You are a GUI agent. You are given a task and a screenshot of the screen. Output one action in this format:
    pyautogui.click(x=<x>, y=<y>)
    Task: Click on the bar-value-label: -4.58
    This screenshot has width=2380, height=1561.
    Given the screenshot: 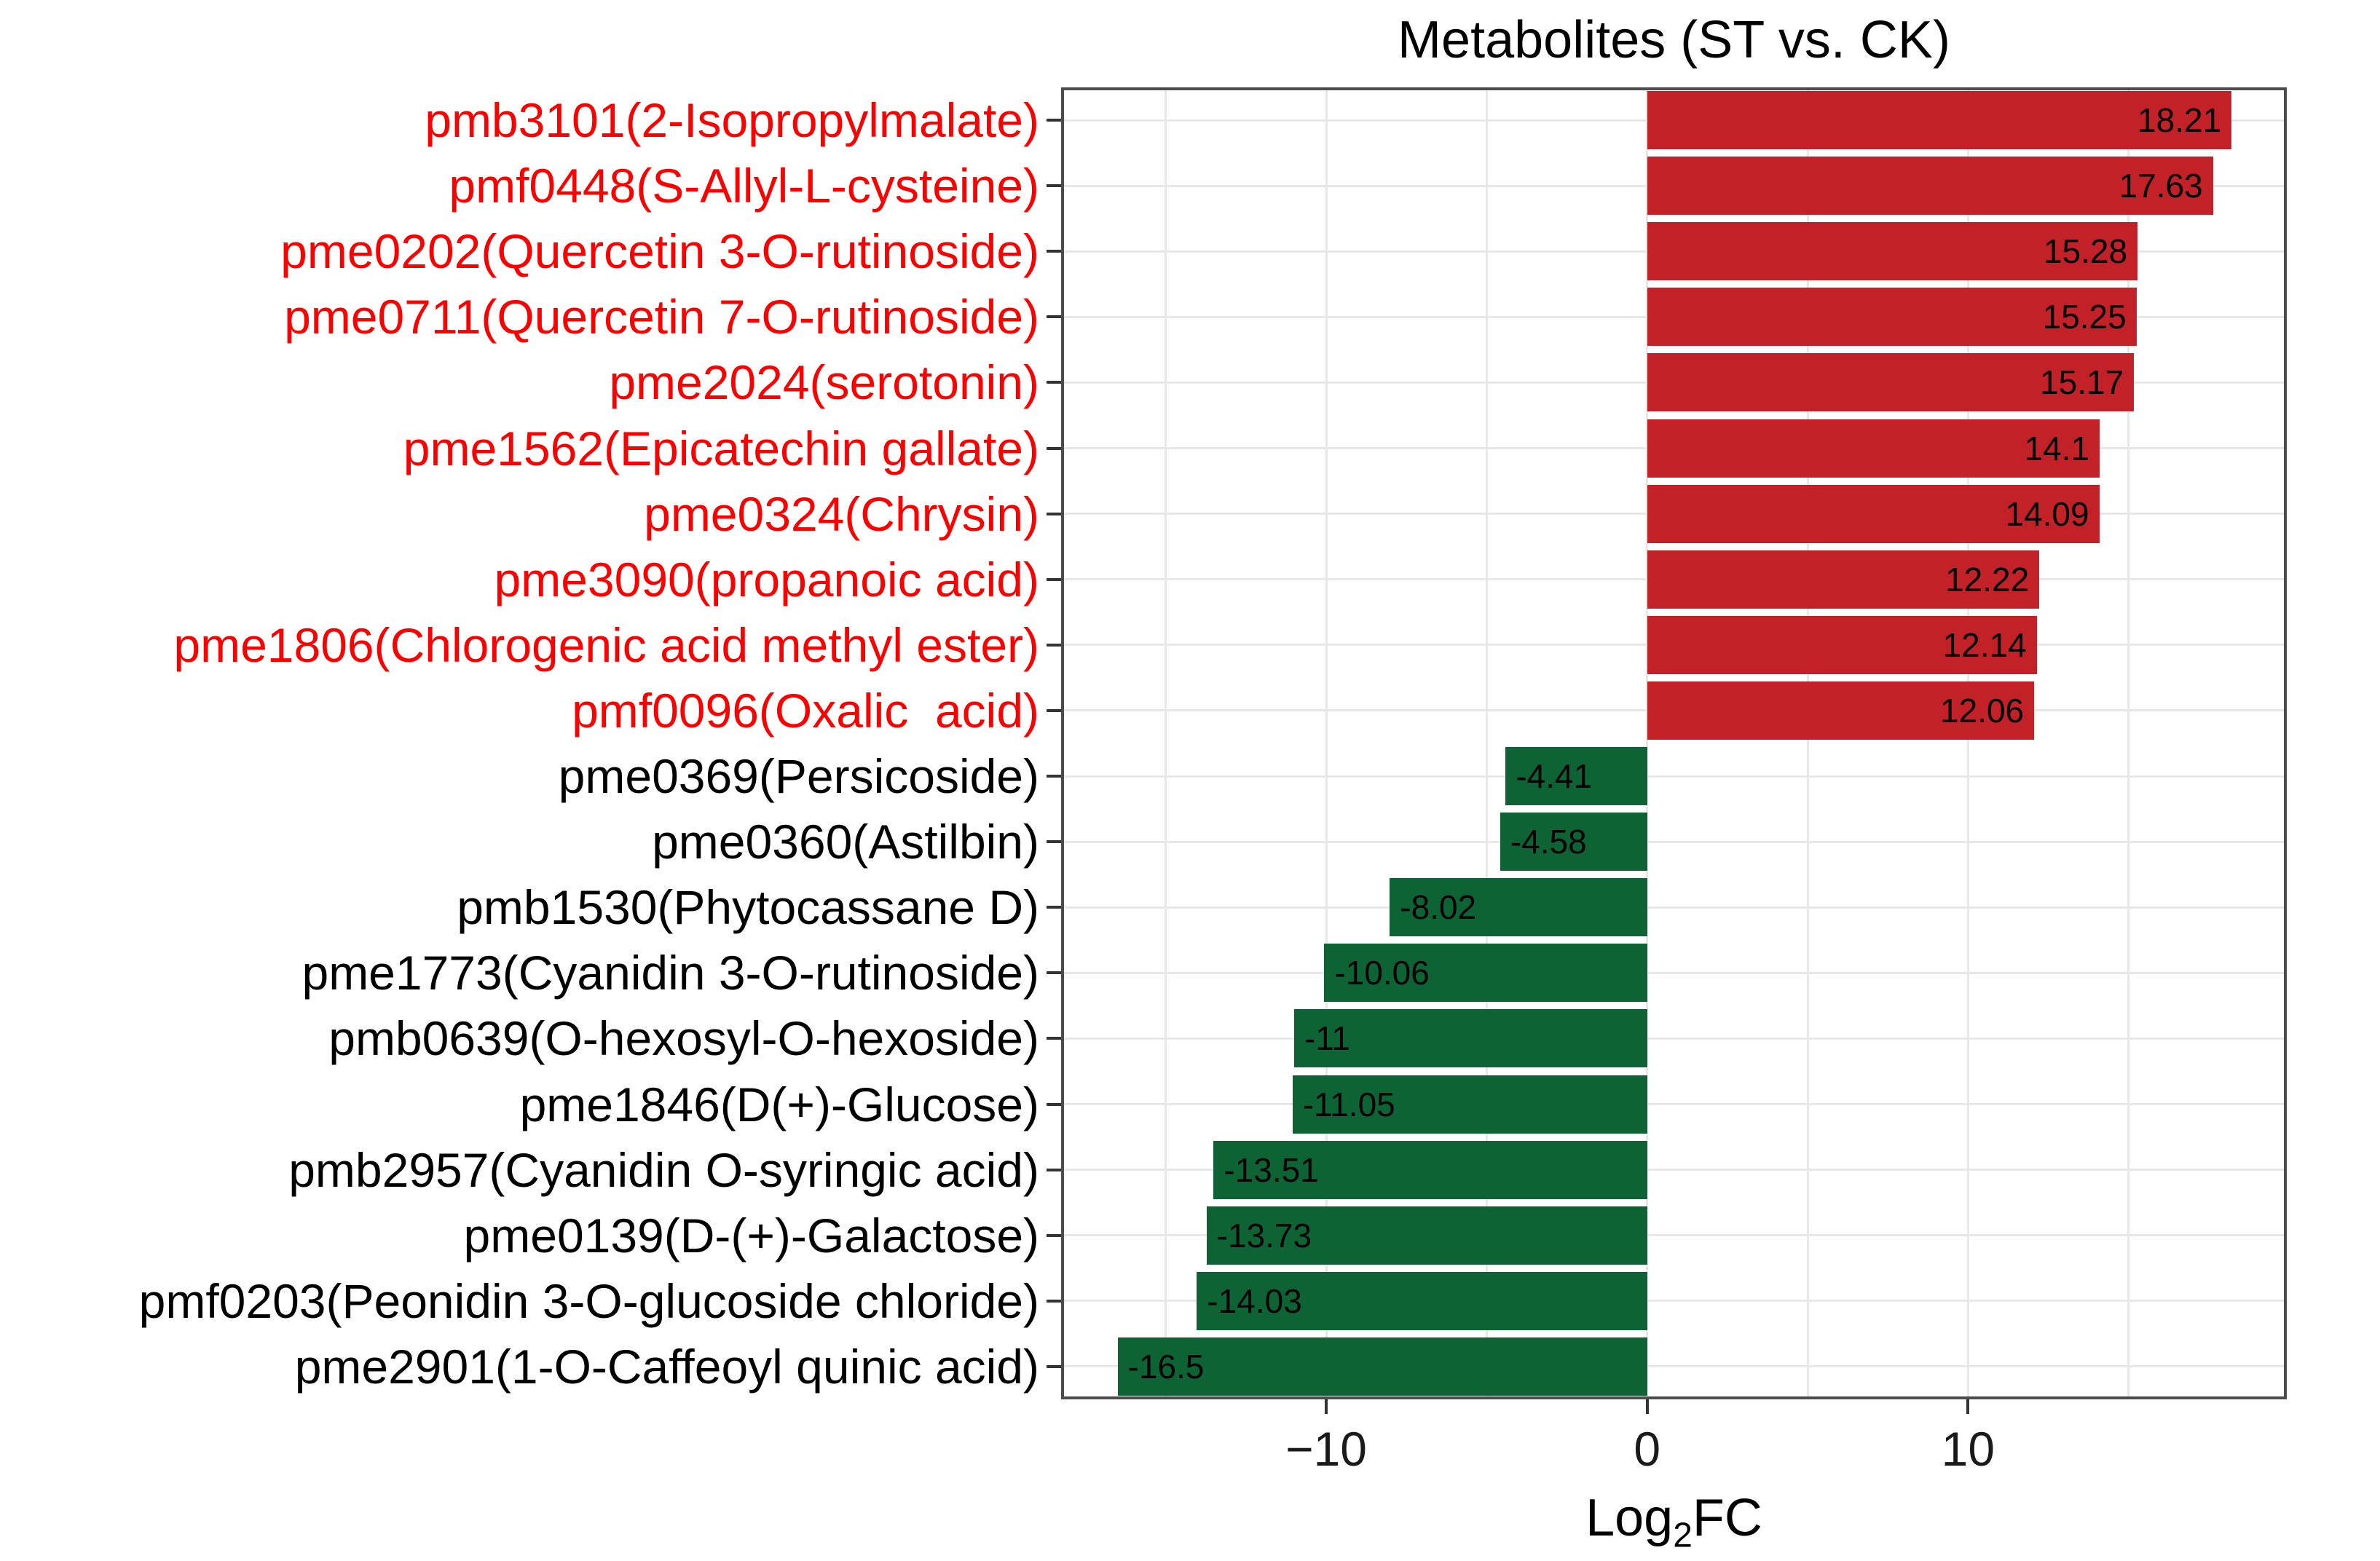 What is the action you would take?
    pyautogui.click(x=1548, y=842)
    